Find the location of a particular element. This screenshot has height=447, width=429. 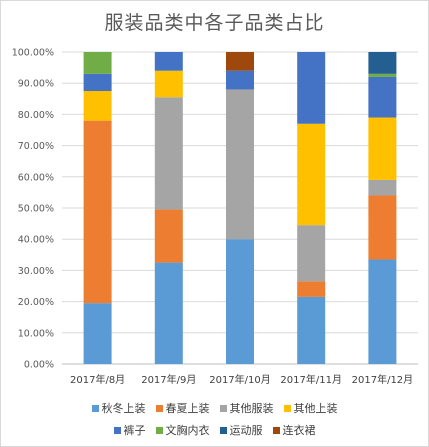

legend-label: 其他服装 is located at coordinates (251, 408).